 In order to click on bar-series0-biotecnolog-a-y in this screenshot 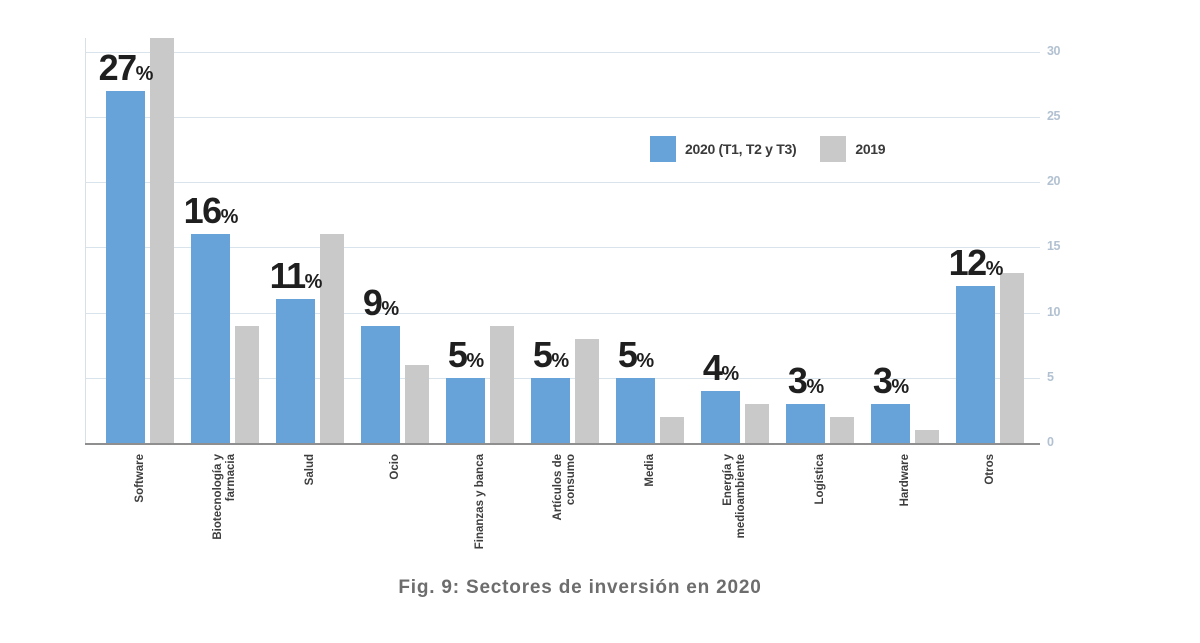, I will do `click(210, 338)`.